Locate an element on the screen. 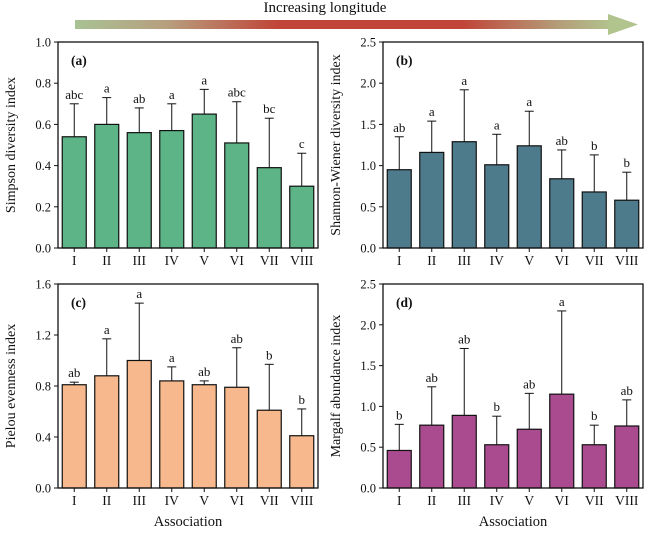  y-axis-label: Margalf abundance index is located at coordinates (336, 386).